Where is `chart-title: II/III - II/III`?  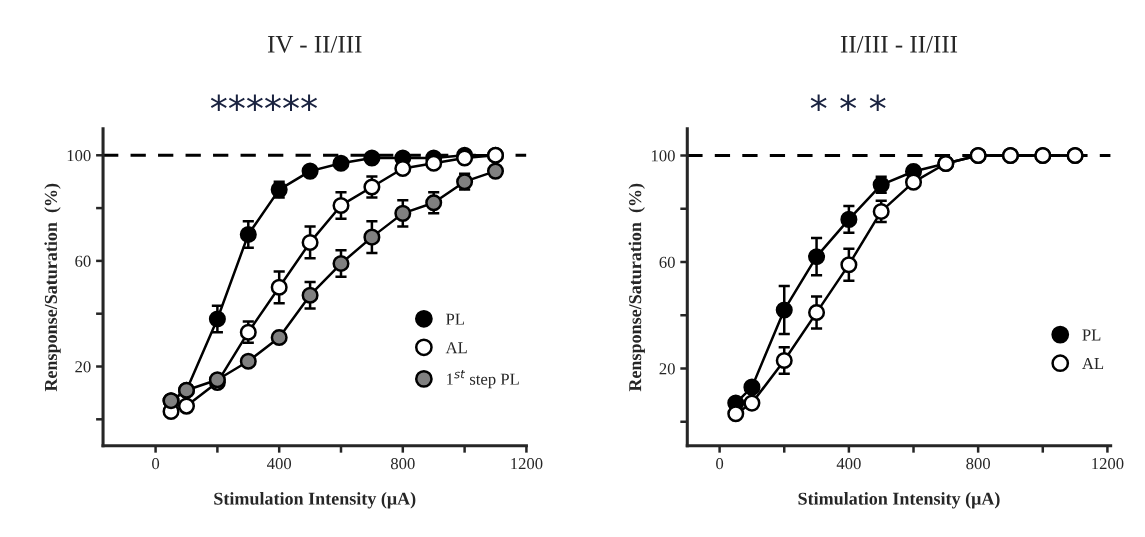
chart-title: II/III - II/III is located at coordinates (899, 44).